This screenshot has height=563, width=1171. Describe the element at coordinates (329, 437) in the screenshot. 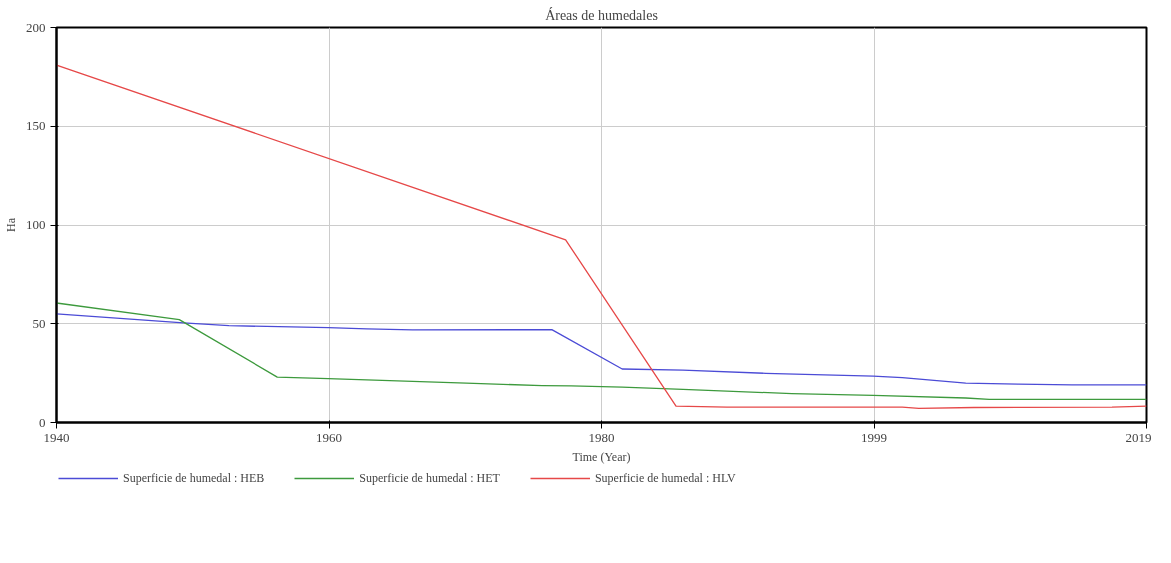

I see `x-tick-label: 1960` at that location.